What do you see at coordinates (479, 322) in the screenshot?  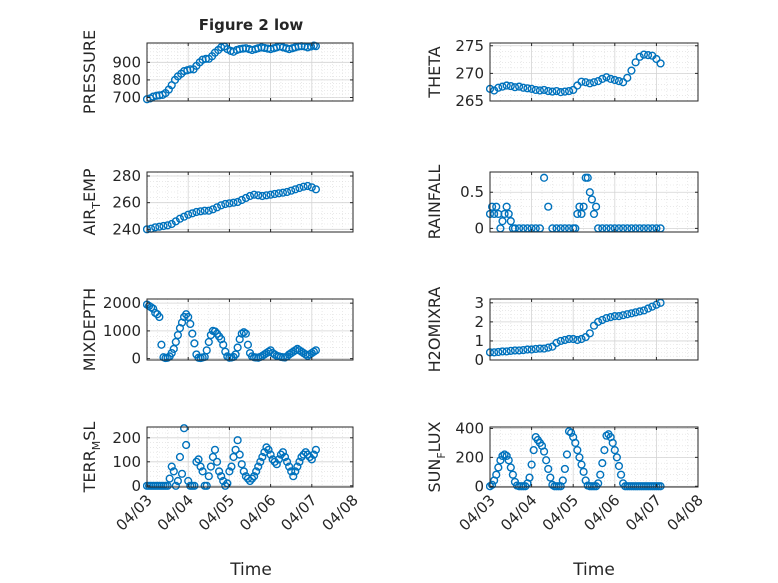 I see `y-tick-label: 2` at bounding box center [479, 322].